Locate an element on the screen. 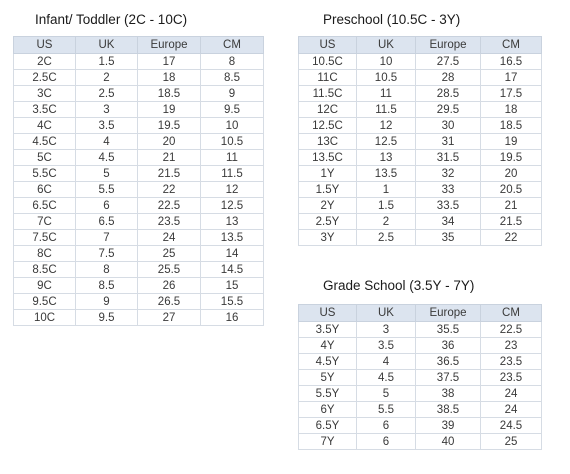 The image size is (570, 474). cell-cm: 20 is located at coordinates (511, 173).